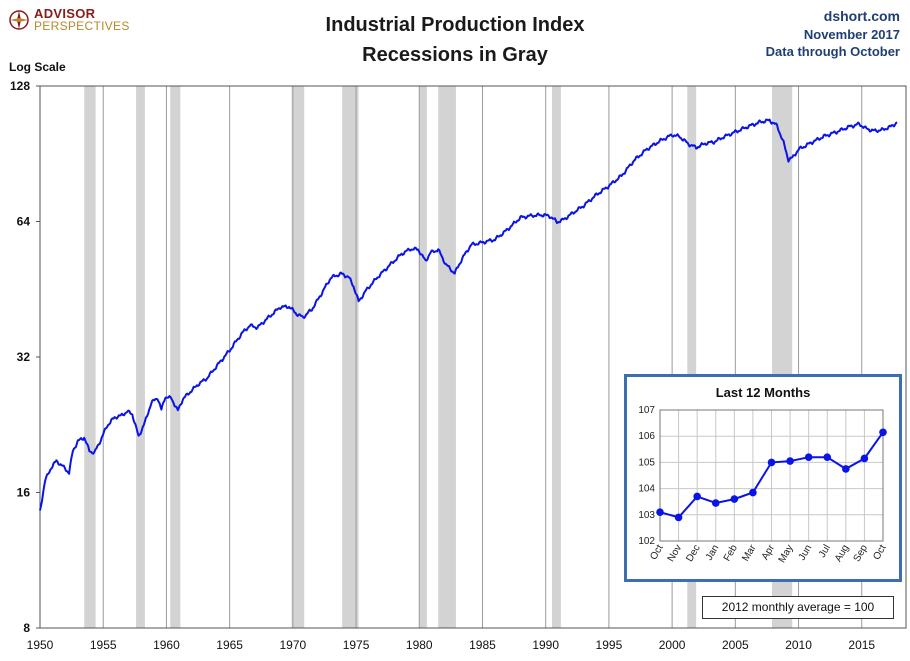  What do you see at coordinates (861, 16) in the screenshot?
I see `source-site: dshort.com` at bounding box center [861, 16].